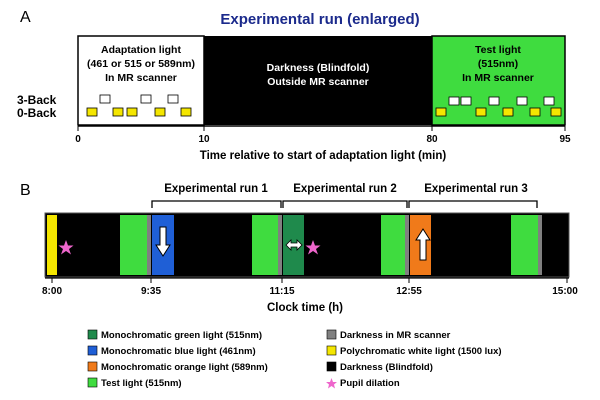  What do you see at coordinates (331, 366) in the screenshot?
I see `legend-swatch-black` at bounding box center [331, 366].